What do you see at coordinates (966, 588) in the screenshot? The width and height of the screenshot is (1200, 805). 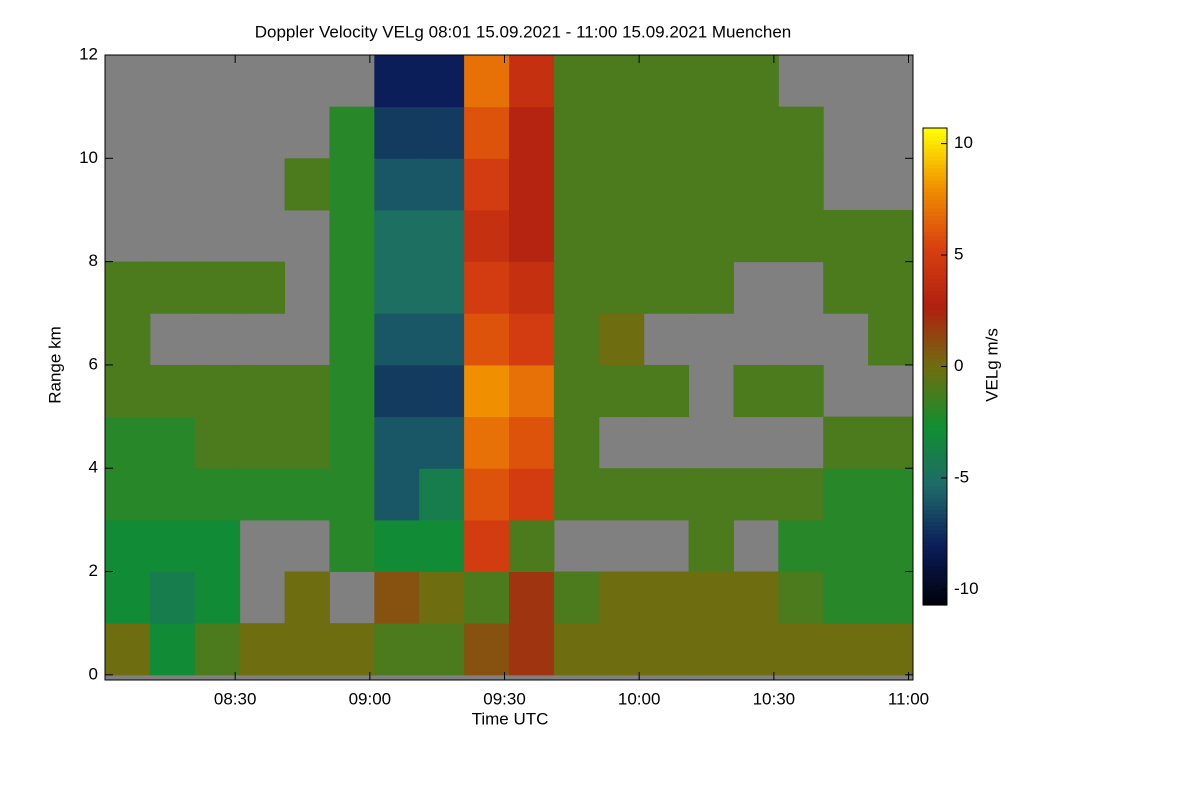 I see `colorbar-tick-label: -10` at bounding box center [966, 588].